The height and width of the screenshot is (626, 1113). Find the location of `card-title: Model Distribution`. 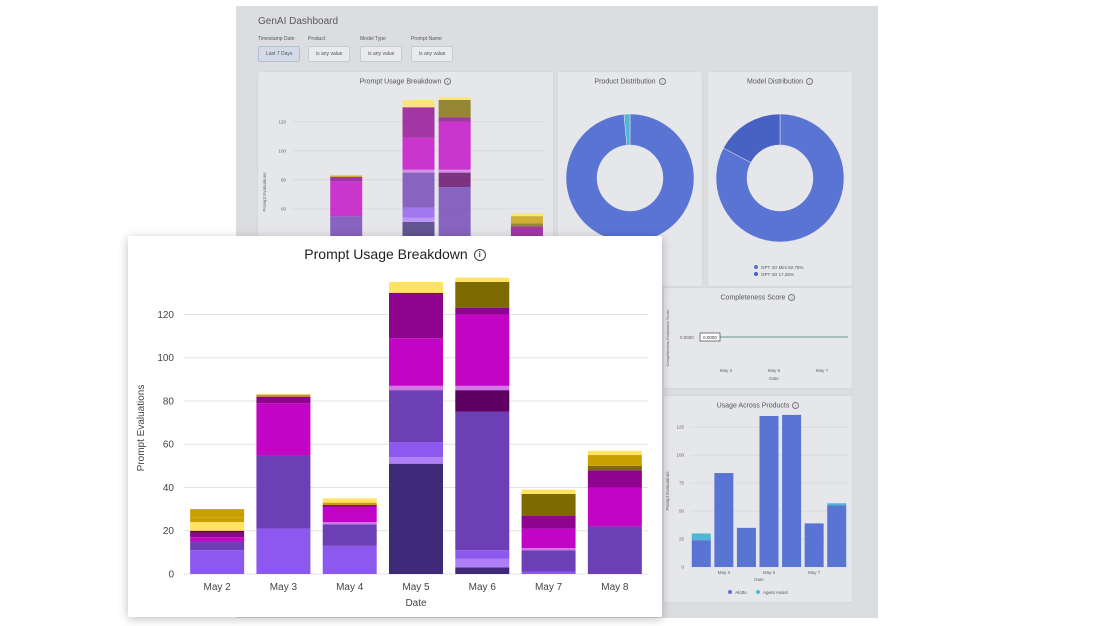

card-title: Model Distribution is located at coordinates (775, 82).